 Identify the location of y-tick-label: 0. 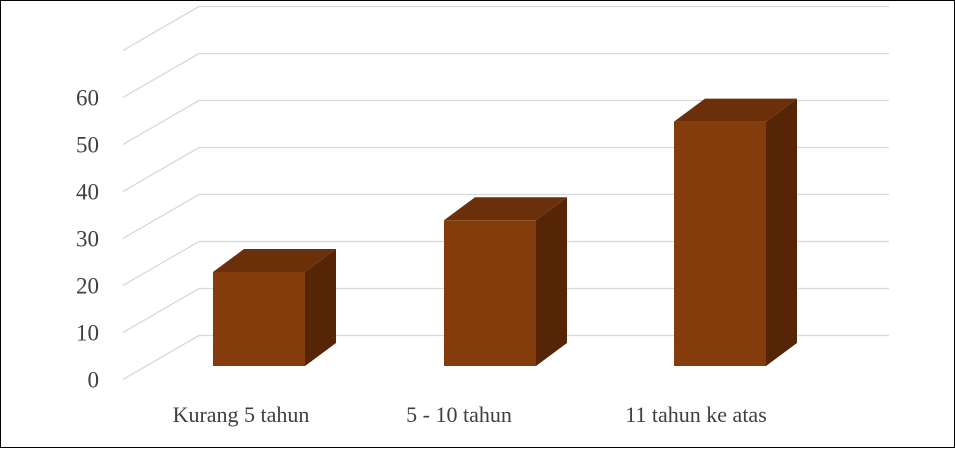
(94, 380).